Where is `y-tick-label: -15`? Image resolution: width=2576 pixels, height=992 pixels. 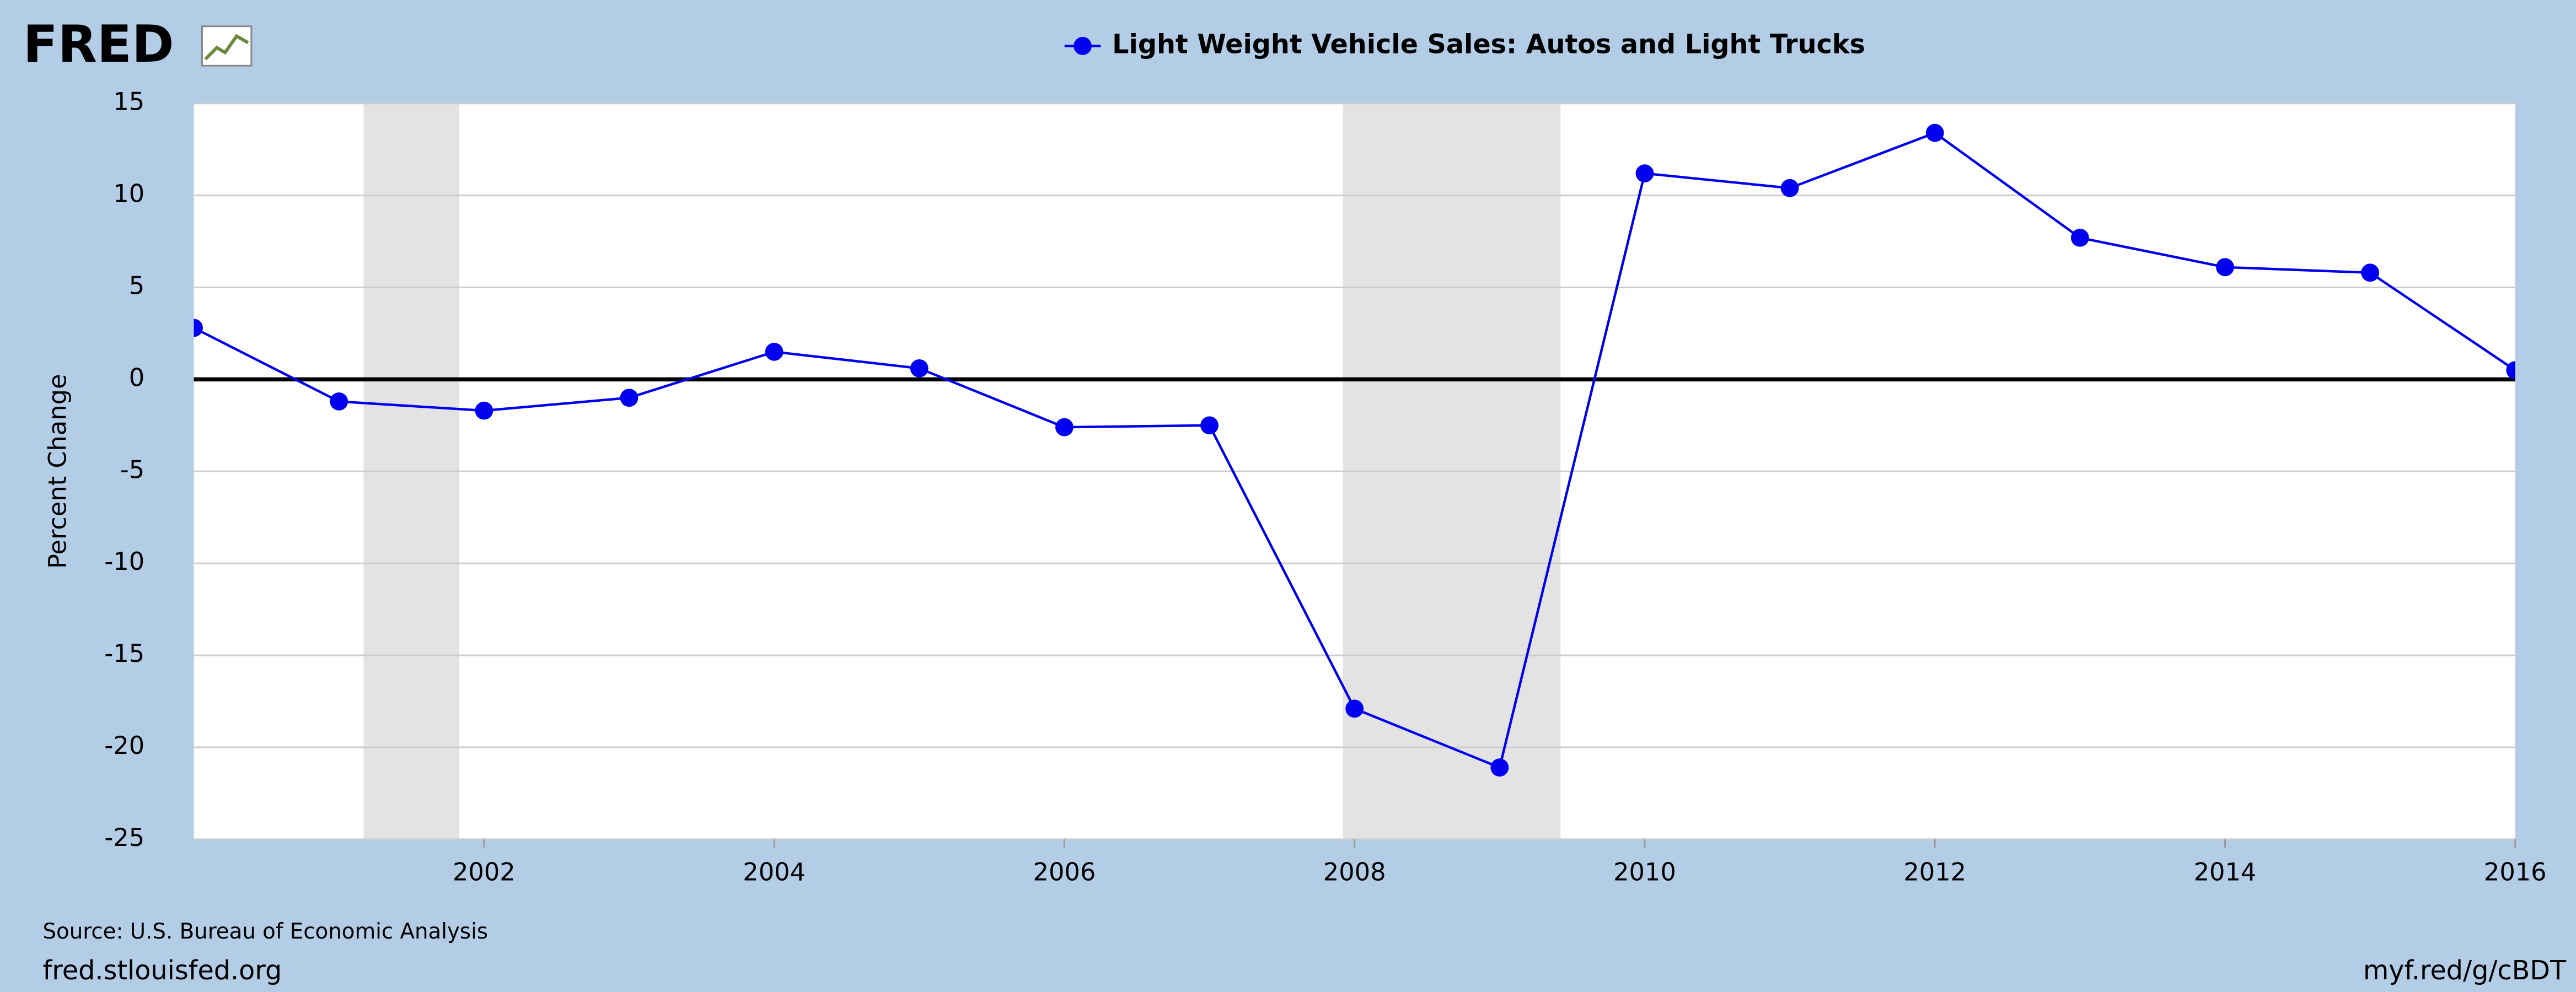
y-tick-label: -15 is located at coordinates (124, 653).